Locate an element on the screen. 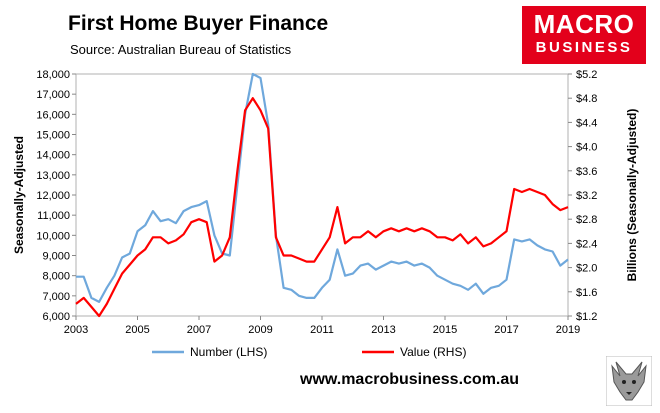 This screenshot has height=413, width=660. y-left-tick-label: 6,000 is located at coordinates (56, 317).